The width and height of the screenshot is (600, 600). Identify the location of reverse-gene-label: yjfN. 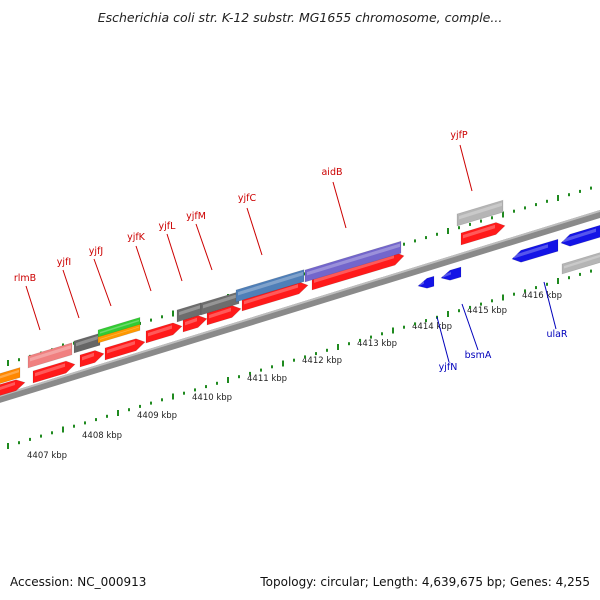
(448, 367).